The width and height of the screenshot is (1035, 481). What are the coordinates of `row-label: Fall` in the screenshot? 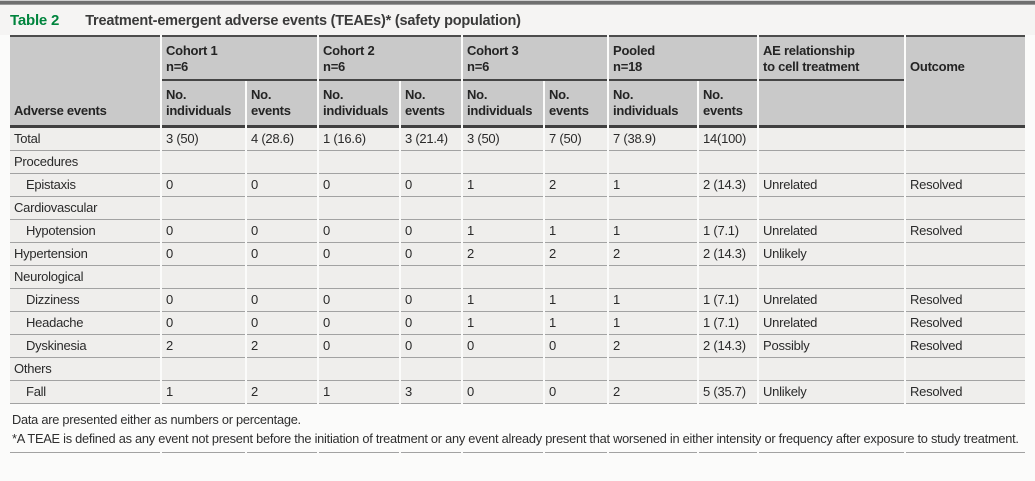 It's located at (85, 392).